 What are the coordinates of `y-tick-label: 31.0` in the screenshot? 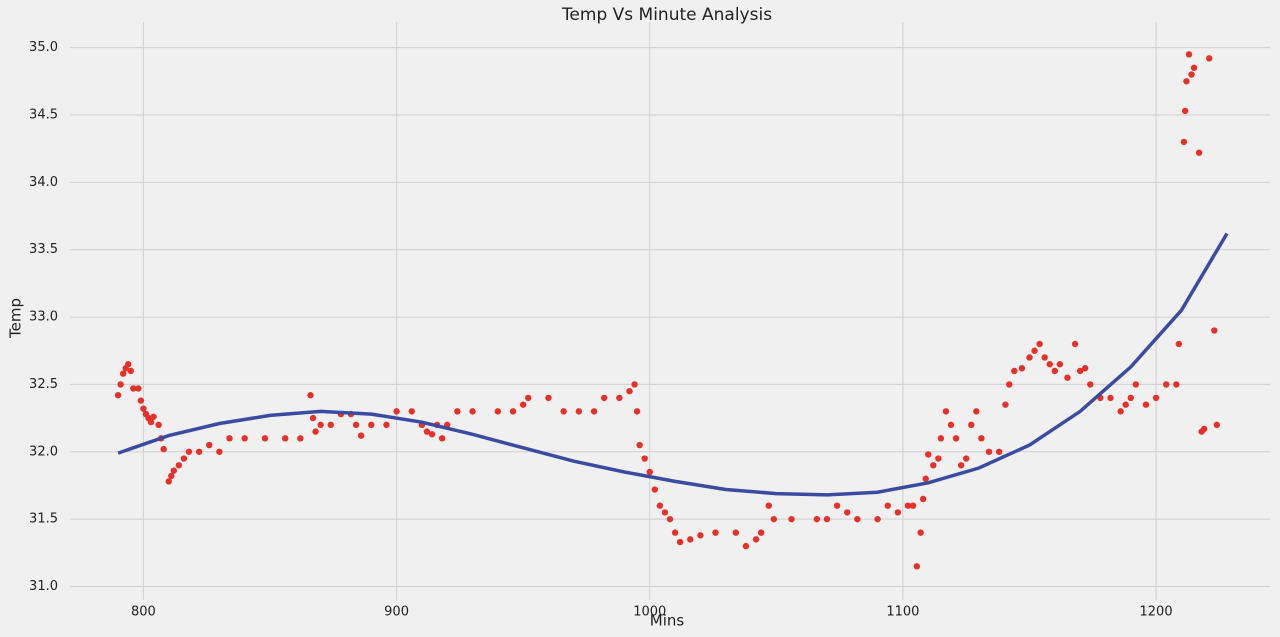 It's located at (43, 586).